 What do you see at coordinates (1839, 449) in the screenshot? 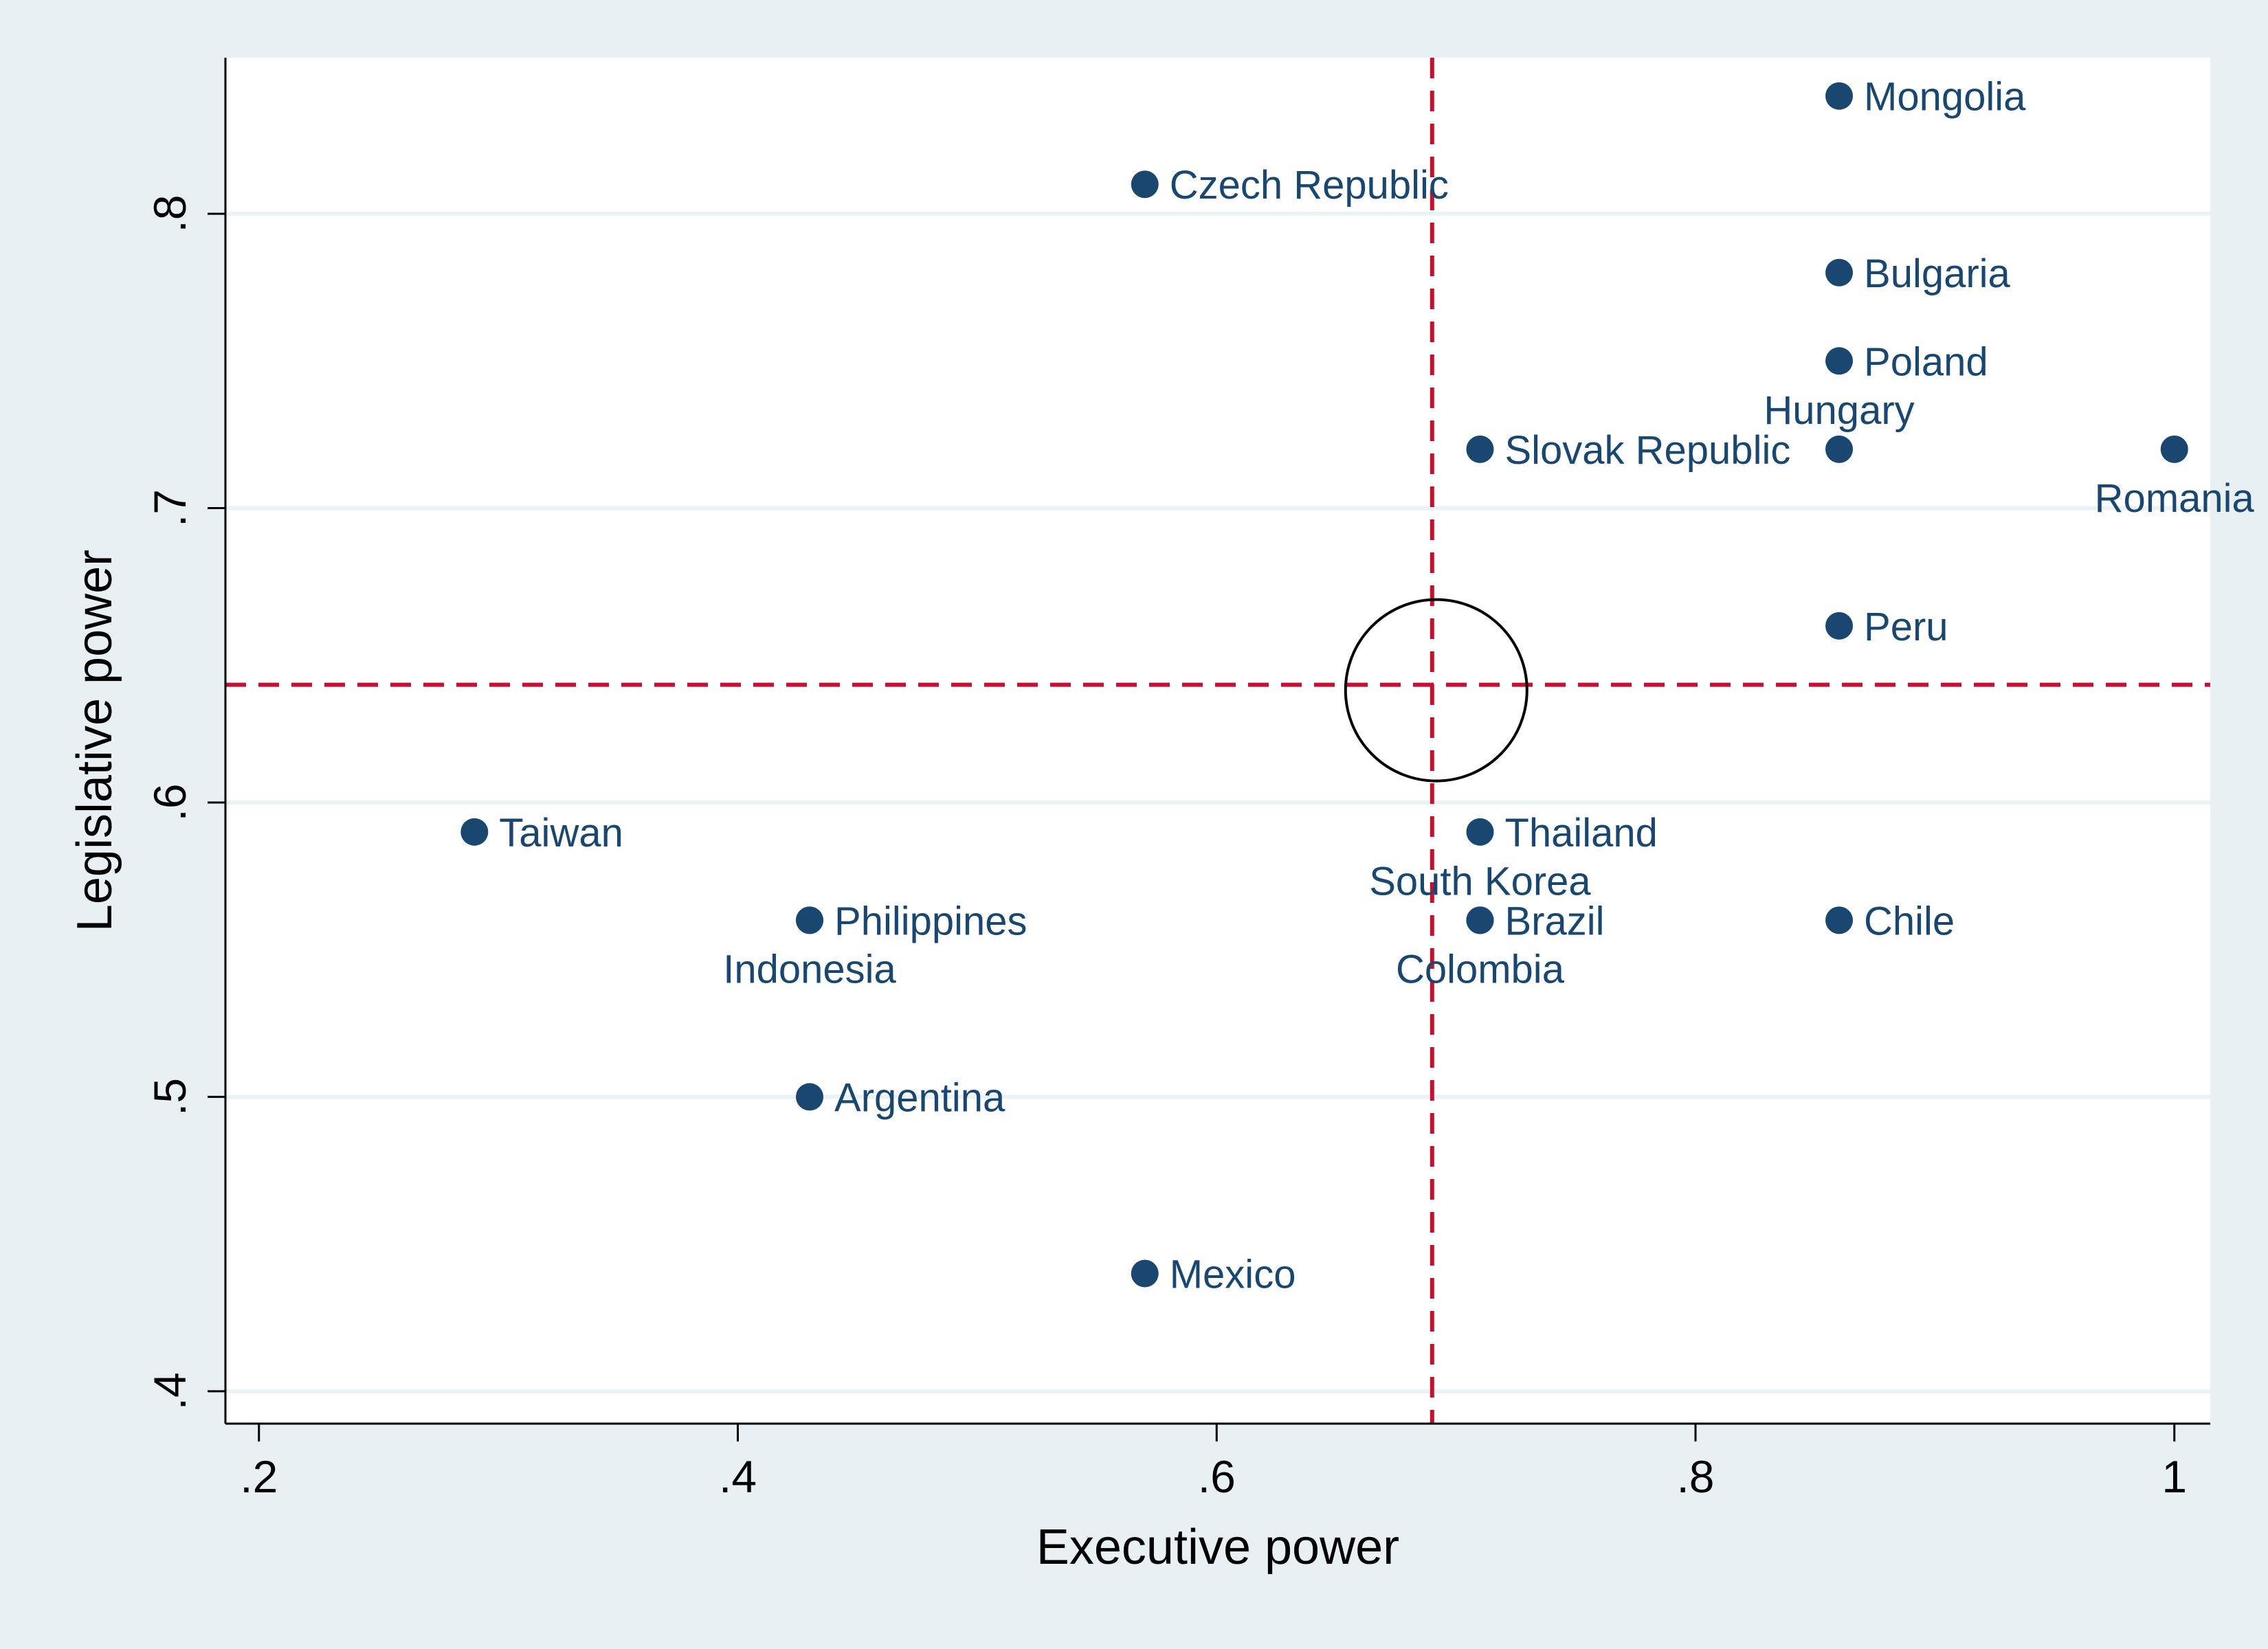
I see `point-hungary` at bounding box center [1839, 449].